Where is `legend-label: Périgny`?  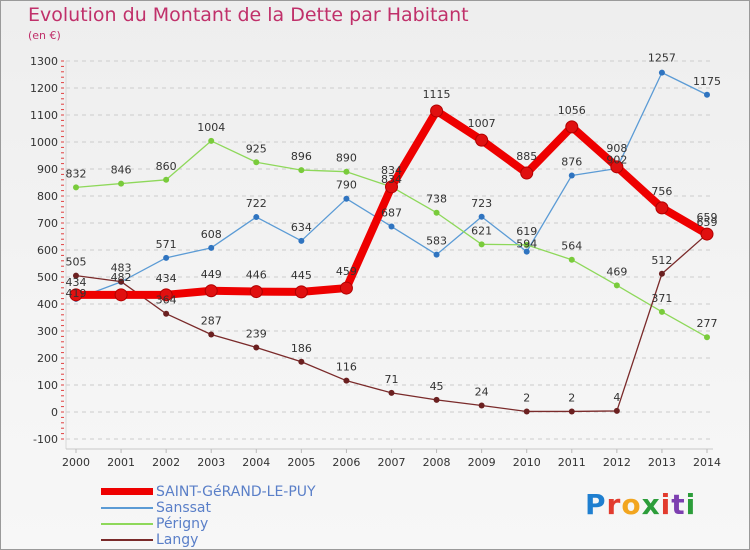 legend-label: Périgny is located at coordinates (182, 524).